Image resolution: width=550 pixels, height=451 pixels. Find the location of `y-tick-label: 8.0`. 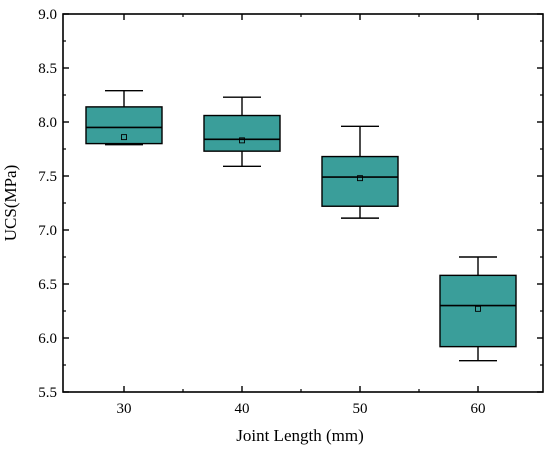

y-tick-label: 8.0 is located at coordinates (47, 123).